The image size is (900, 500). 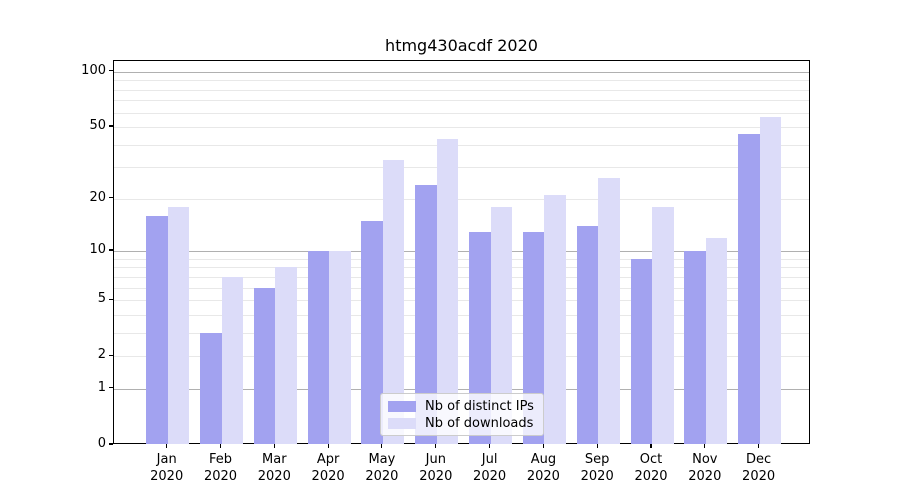 I want to click on bar-downloads-feb, so click(x=232, y=360).